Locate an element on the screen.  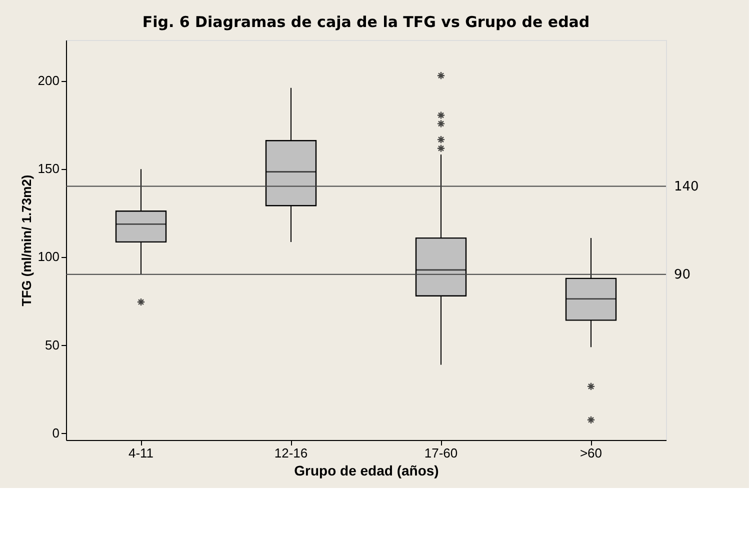
x-axis-title: Grupo de edad (años) is located at coordinates (366, 470).